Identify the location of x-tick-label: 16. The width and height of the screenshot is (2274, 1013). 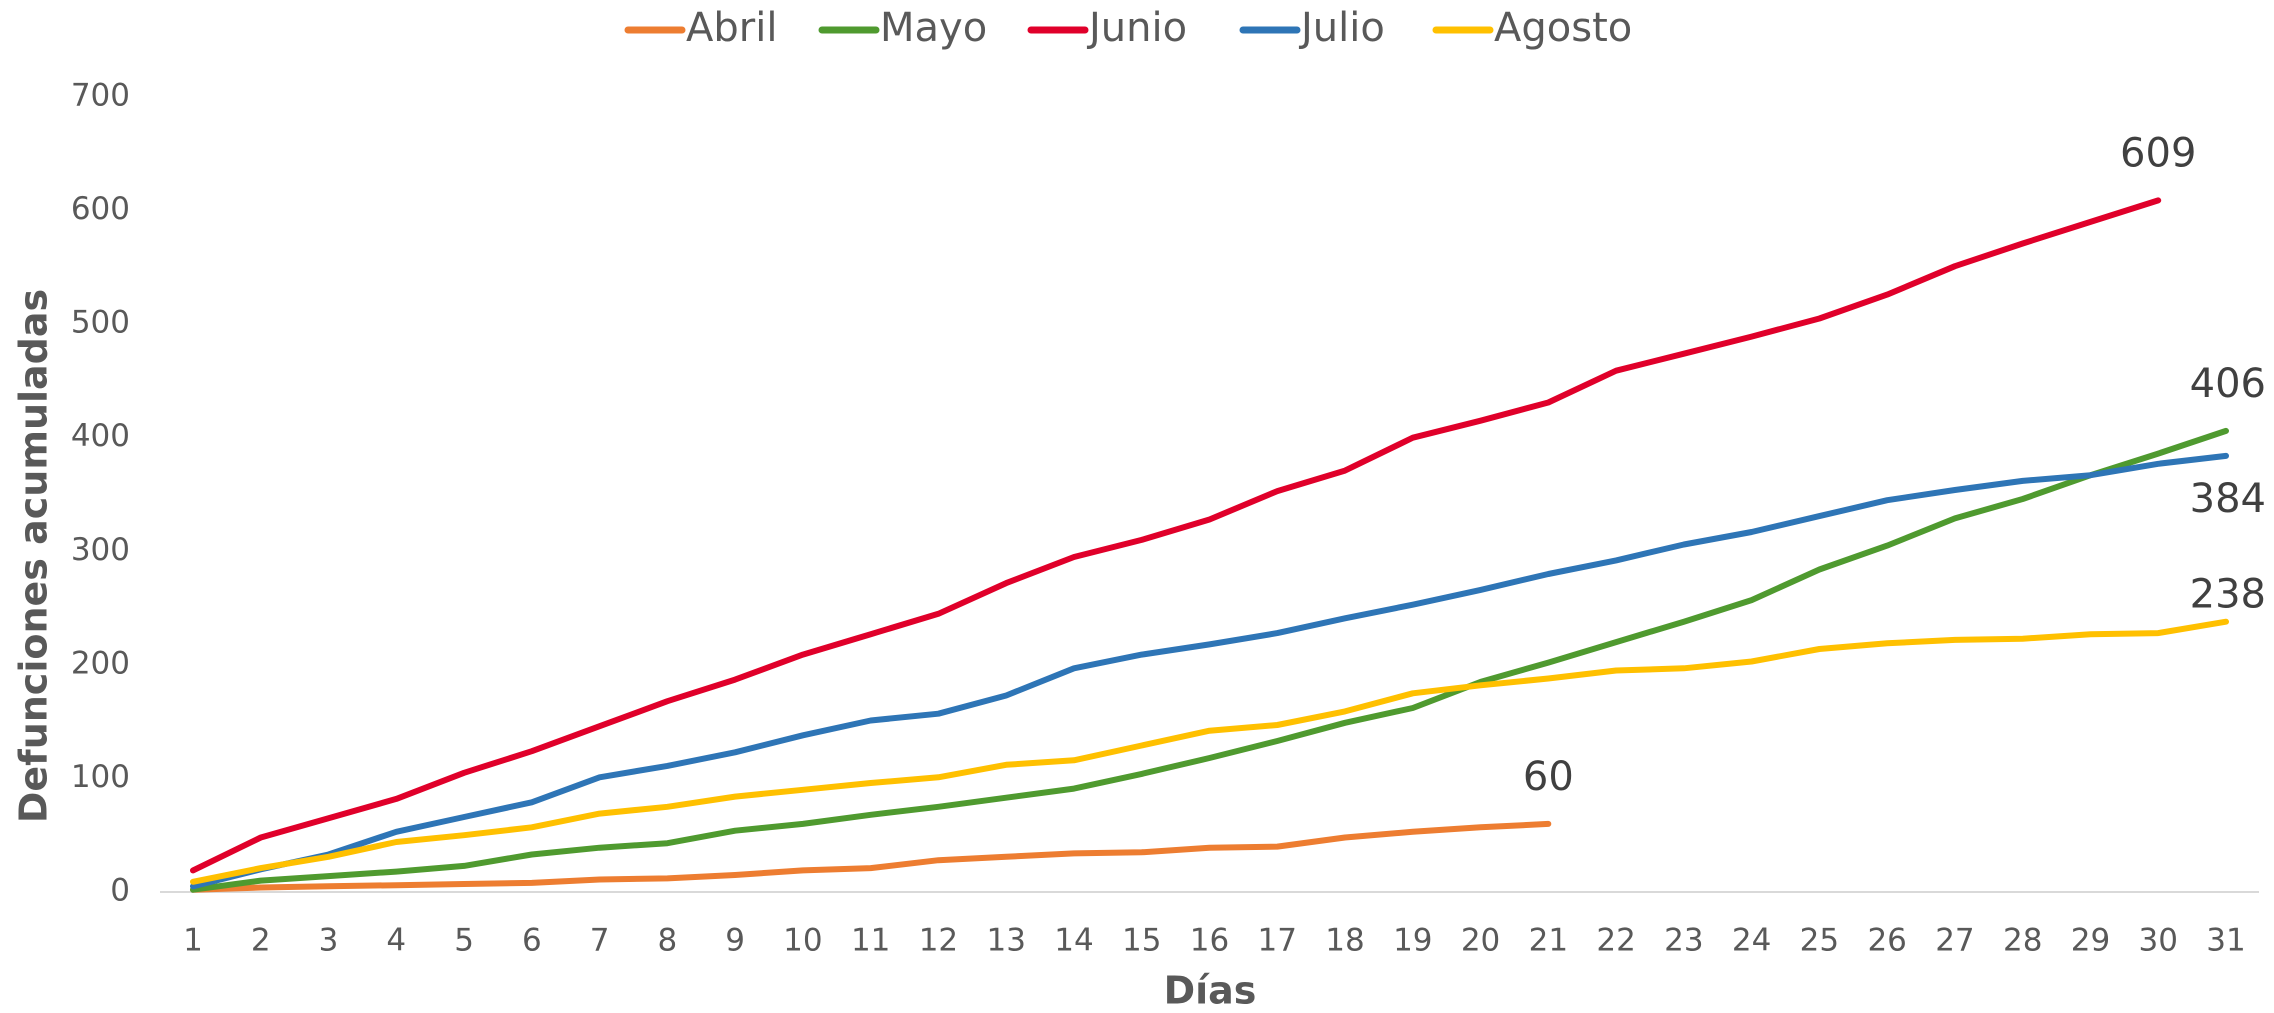
(1209, 941).